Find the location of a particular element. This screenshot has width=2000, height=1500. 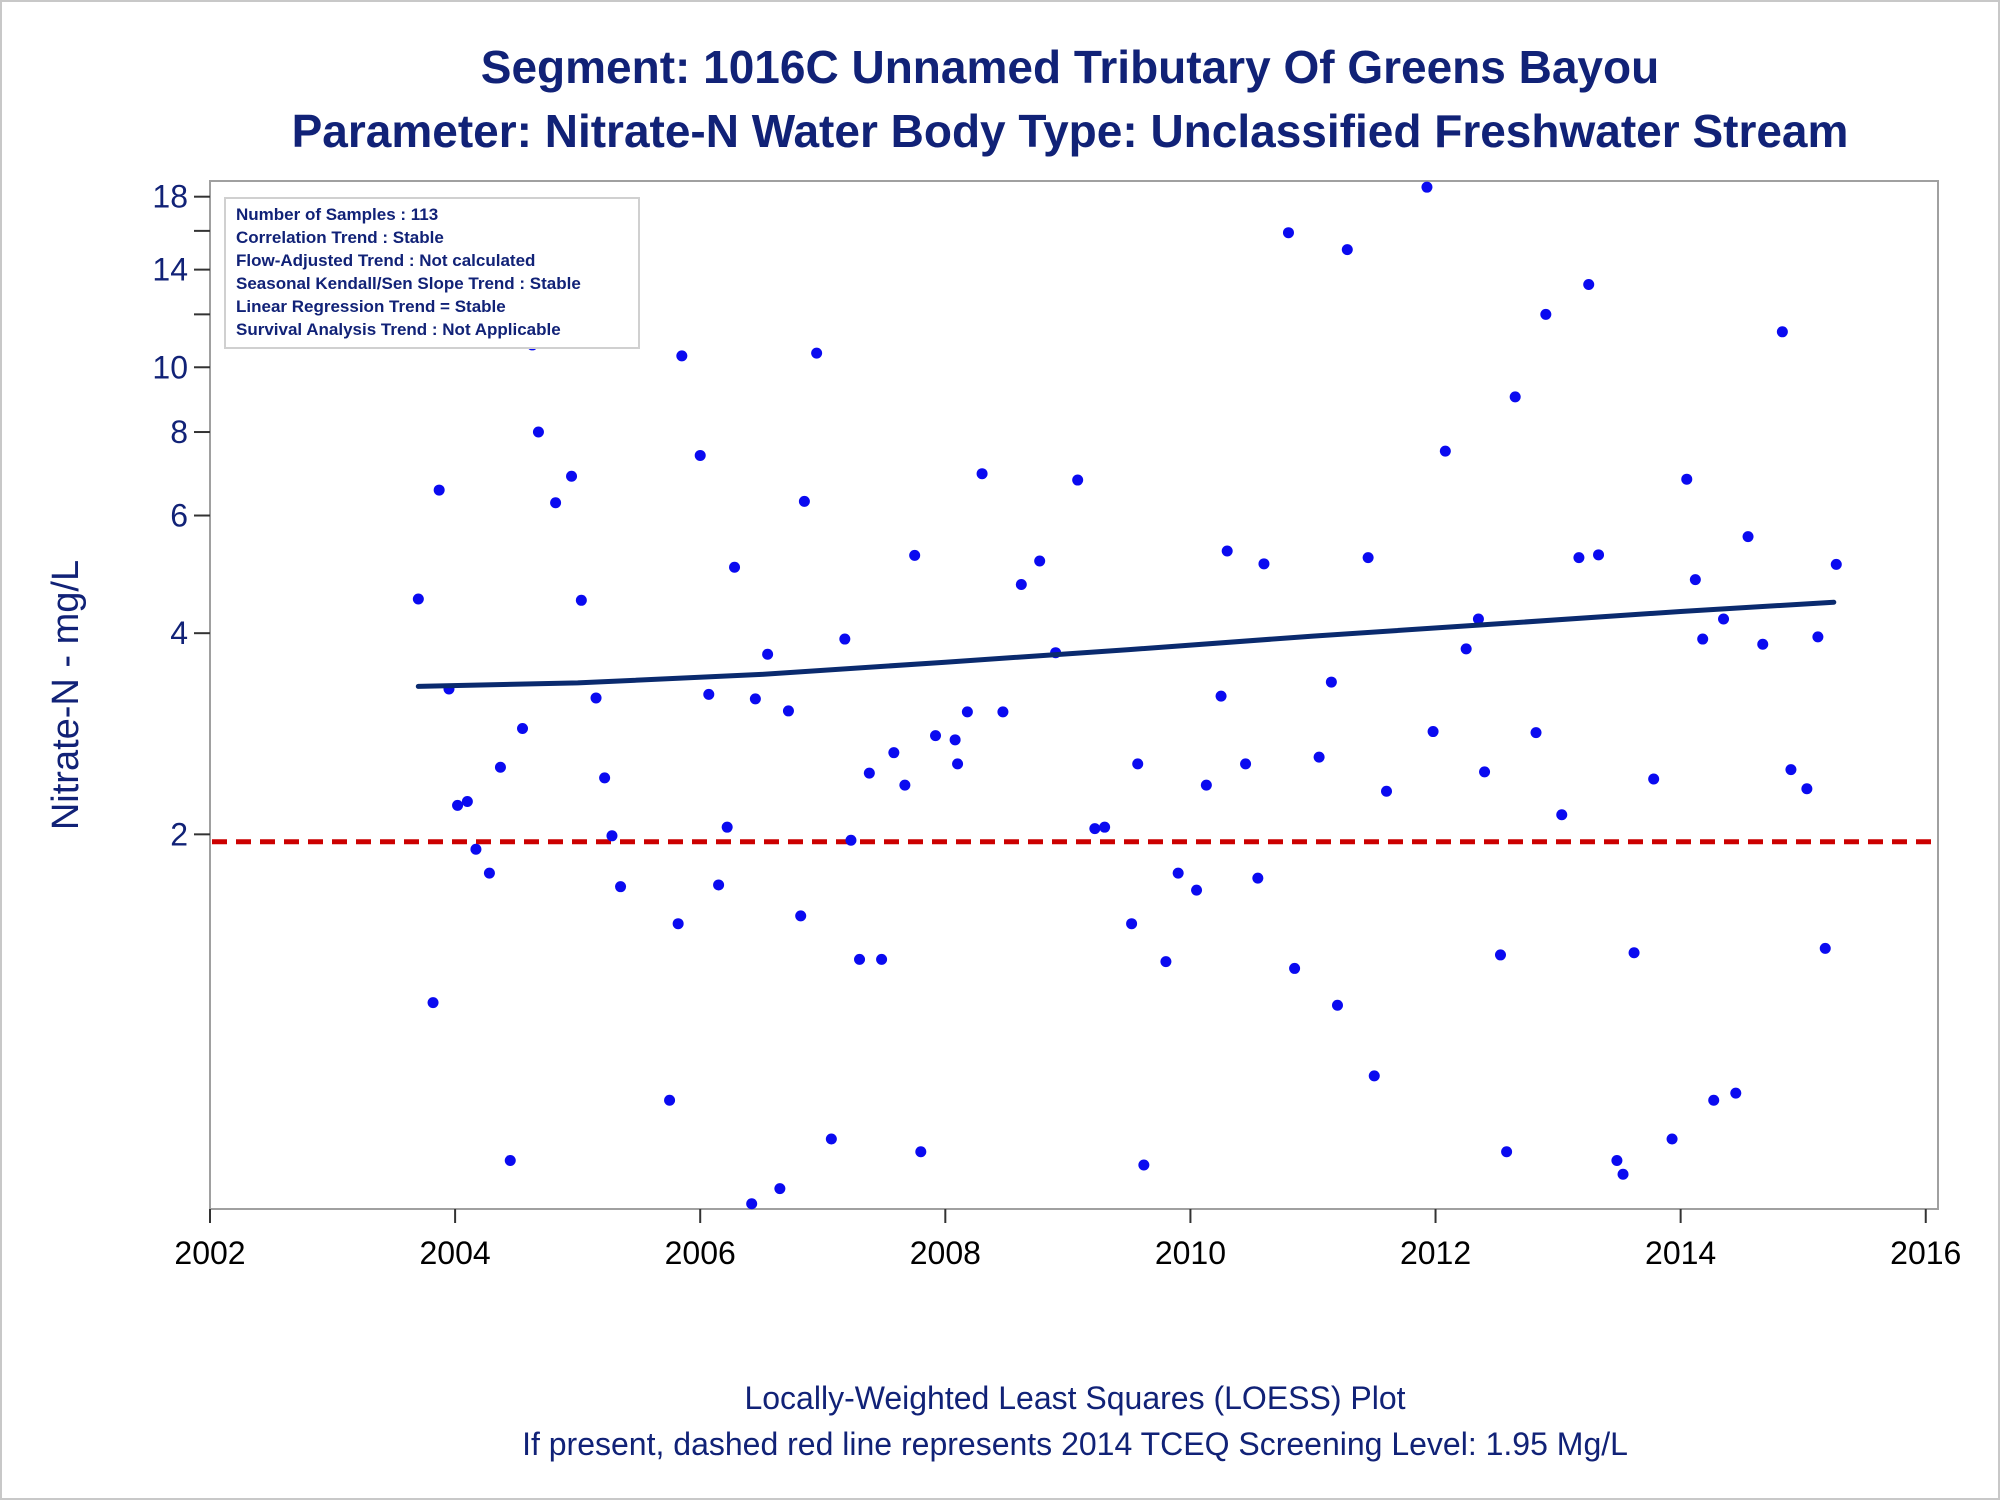

x-tick-label: 2004 is located at coordinates (455, 1253).